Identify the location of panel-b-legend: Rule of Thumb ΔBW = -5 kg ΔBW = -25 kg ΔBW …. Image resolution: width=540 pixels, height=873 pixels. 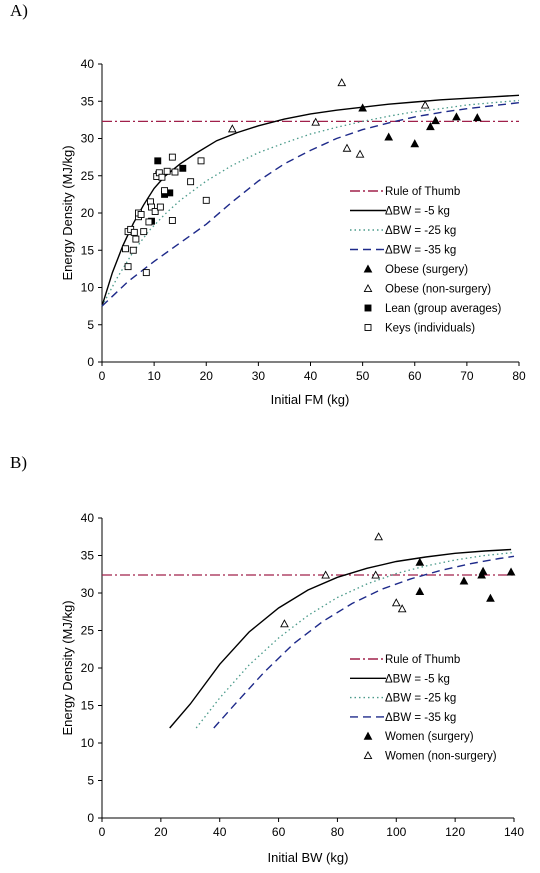
(423, 708).